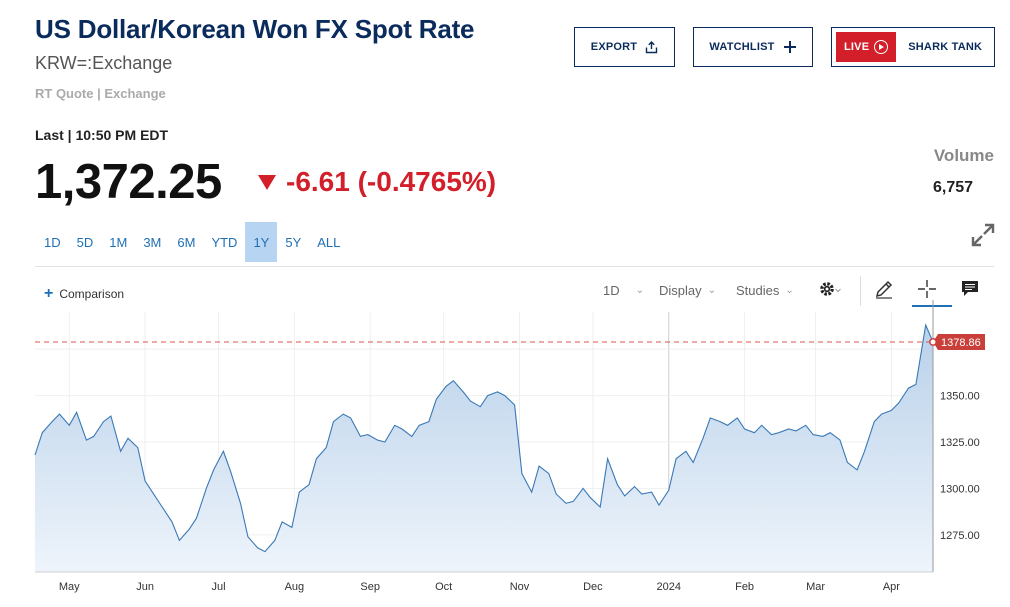  What do you see at coordinates (742, 47) in the screenshot?
I see `watchlist-label: WATCHLIST` at bounding box center [742, 47].